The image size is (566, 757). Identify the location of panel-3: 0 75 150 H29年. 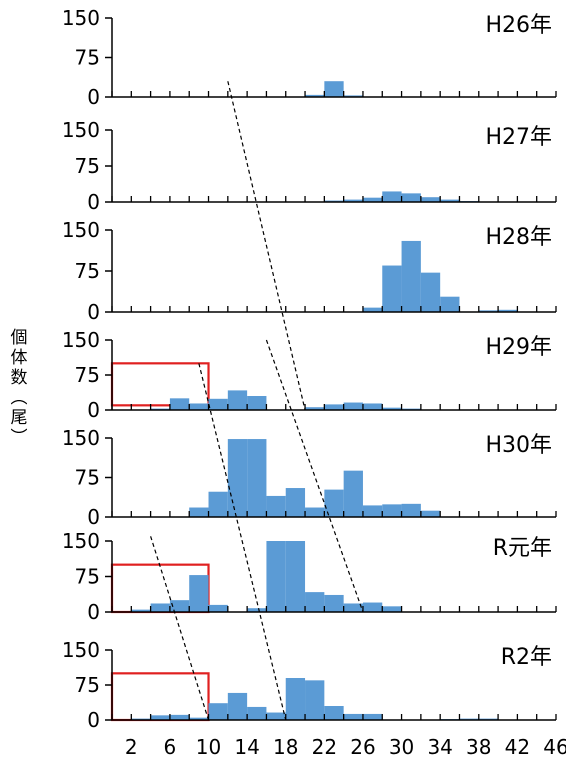
(309, 375).